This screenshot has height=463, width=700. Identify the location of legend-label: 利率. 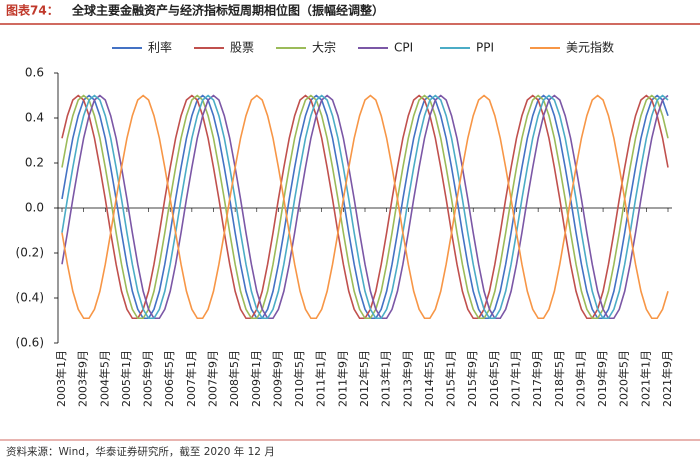
(160, 47).